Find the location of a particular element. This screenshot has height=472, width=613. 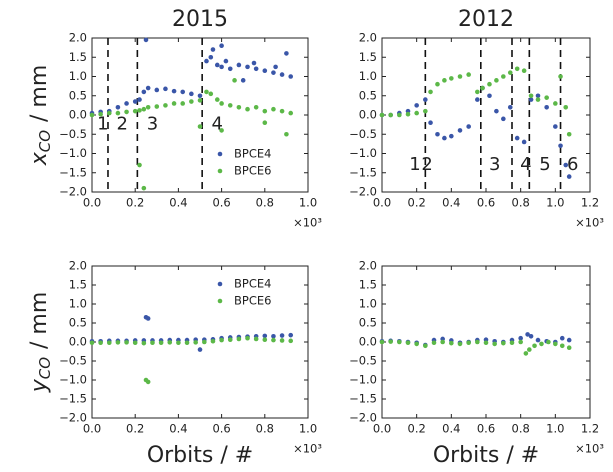

region-label: 1 is located at coordinates (414, 164).